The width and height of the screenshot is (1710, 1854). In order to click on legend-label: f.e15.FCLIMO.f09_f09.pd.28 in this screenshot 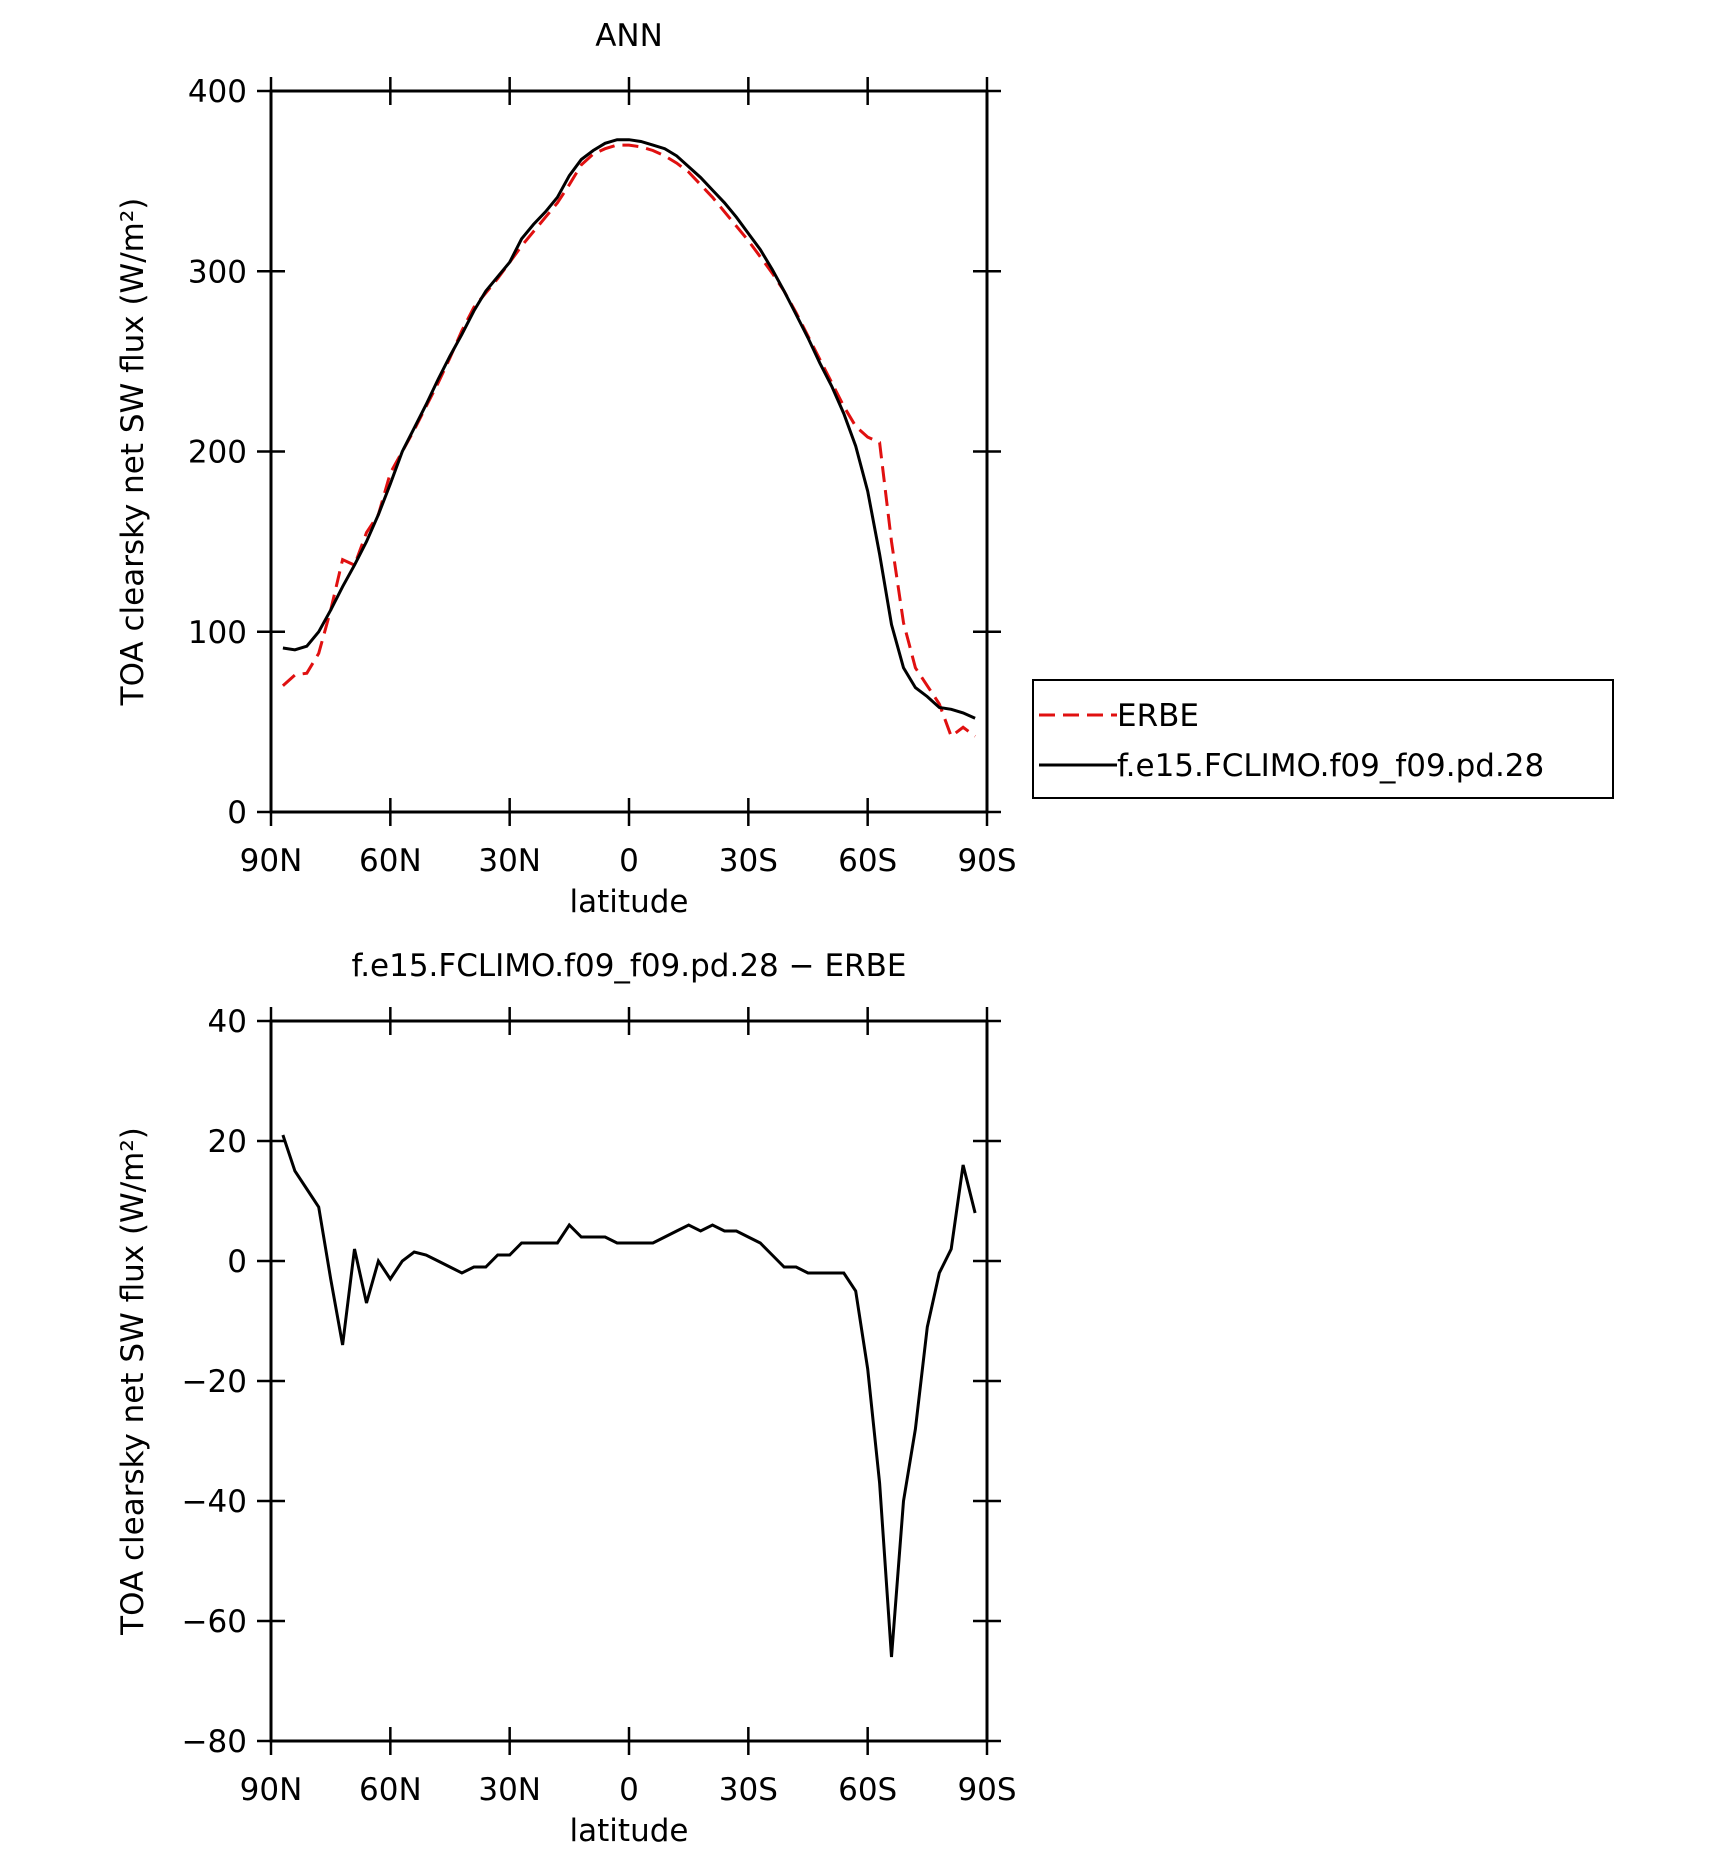, I will do `click(1330, 766)`.